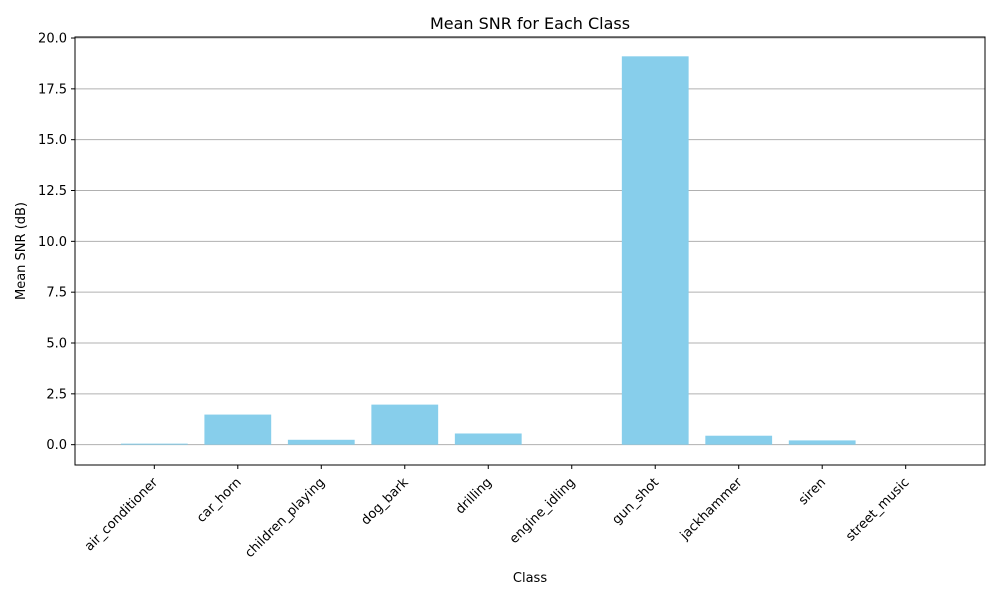 The height and width of the screenshot is (604, 1000). What do you see at coordinates (822, 442) in the screenshot?
I see `bar-siren` at bounding box center [822, 442].